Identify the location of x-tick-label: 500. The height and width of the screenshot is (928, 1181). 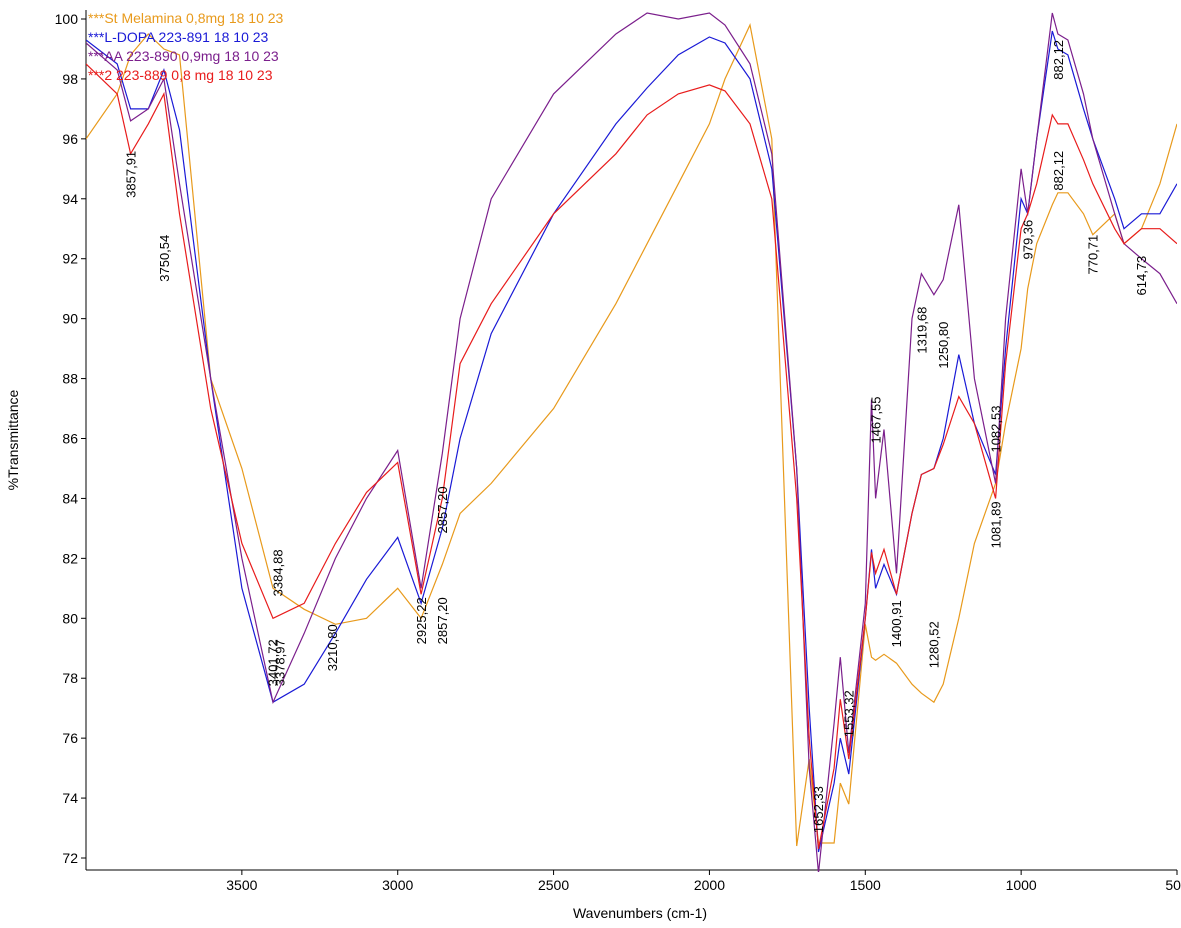
(1173, 885).